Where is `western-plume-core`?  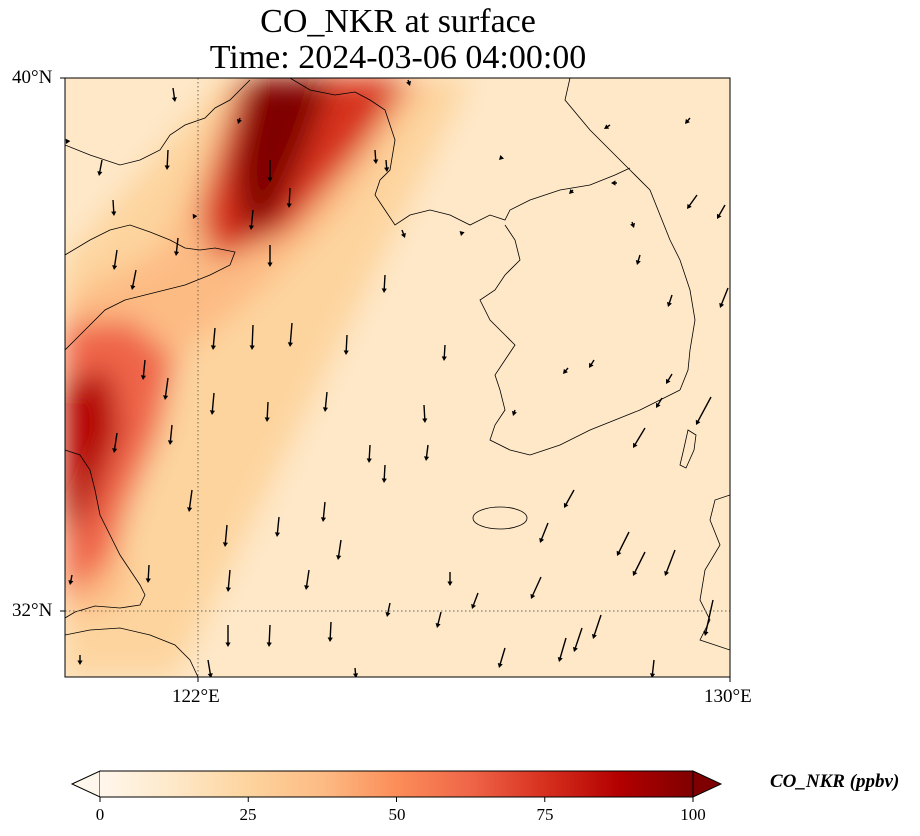
western-plume-core is located at coordinates (92, 455).